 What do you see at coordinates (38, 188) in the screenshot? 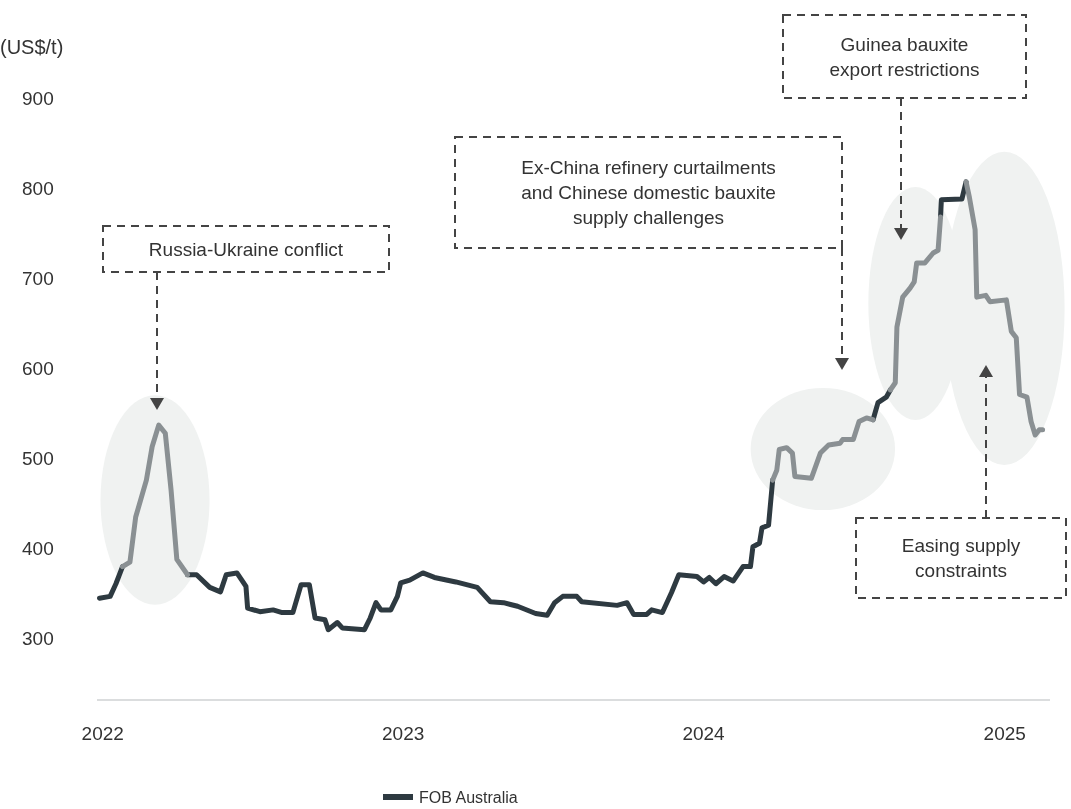
I see `y-tick-label: 800` at bounding box center [38, 188].